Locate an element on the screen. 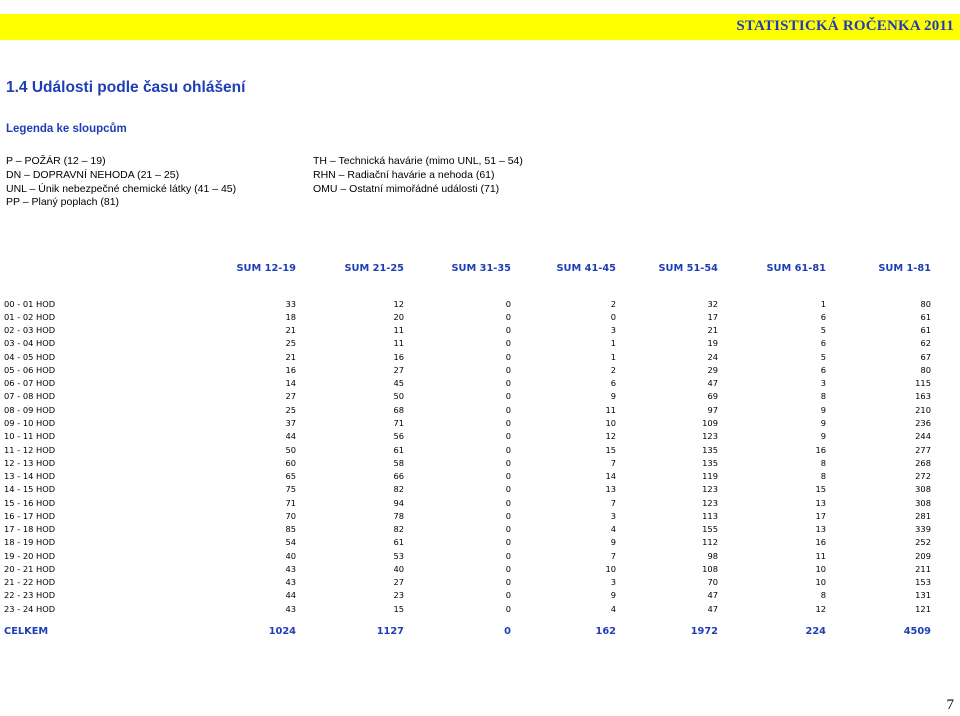 The height and width of the screenshot is (716, 960). table-cell: 16 is located at coordinates (398, 356).